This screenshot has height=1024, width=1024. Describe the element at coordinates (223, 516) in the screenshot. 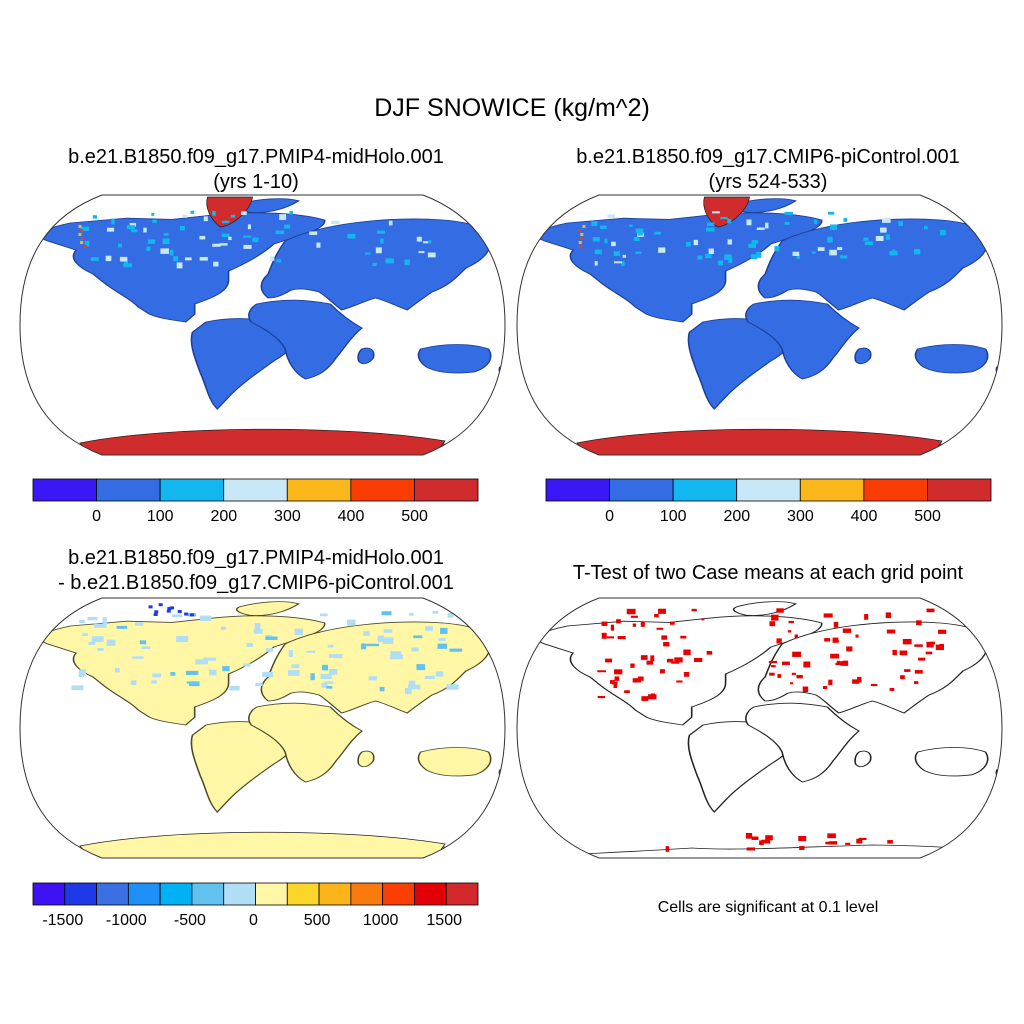

I see `panel-1-colorbar-tick-label: 200` at that location.